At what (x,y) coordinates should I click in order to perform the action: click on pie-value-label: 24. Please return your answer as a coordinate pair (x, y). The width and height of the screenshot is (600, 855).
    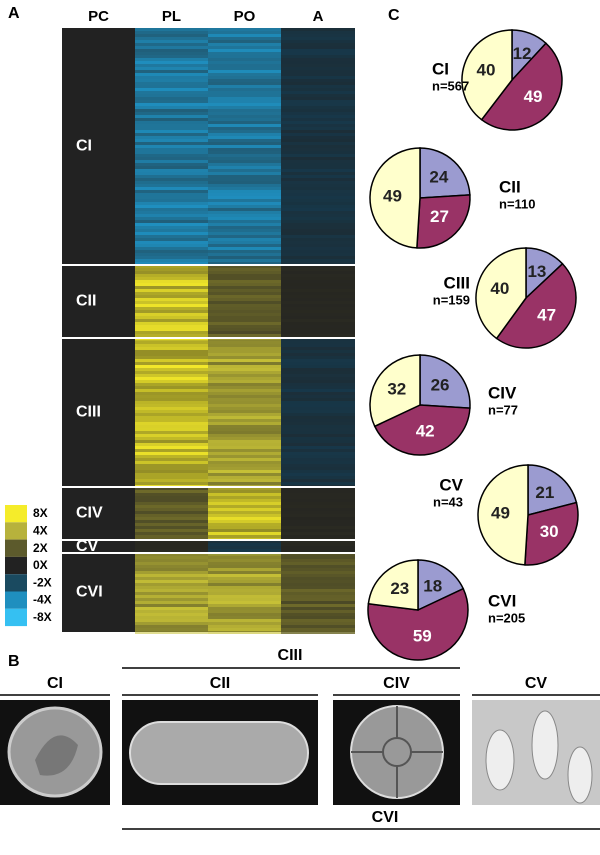
    Looking at the image, I should click on (438, 176).